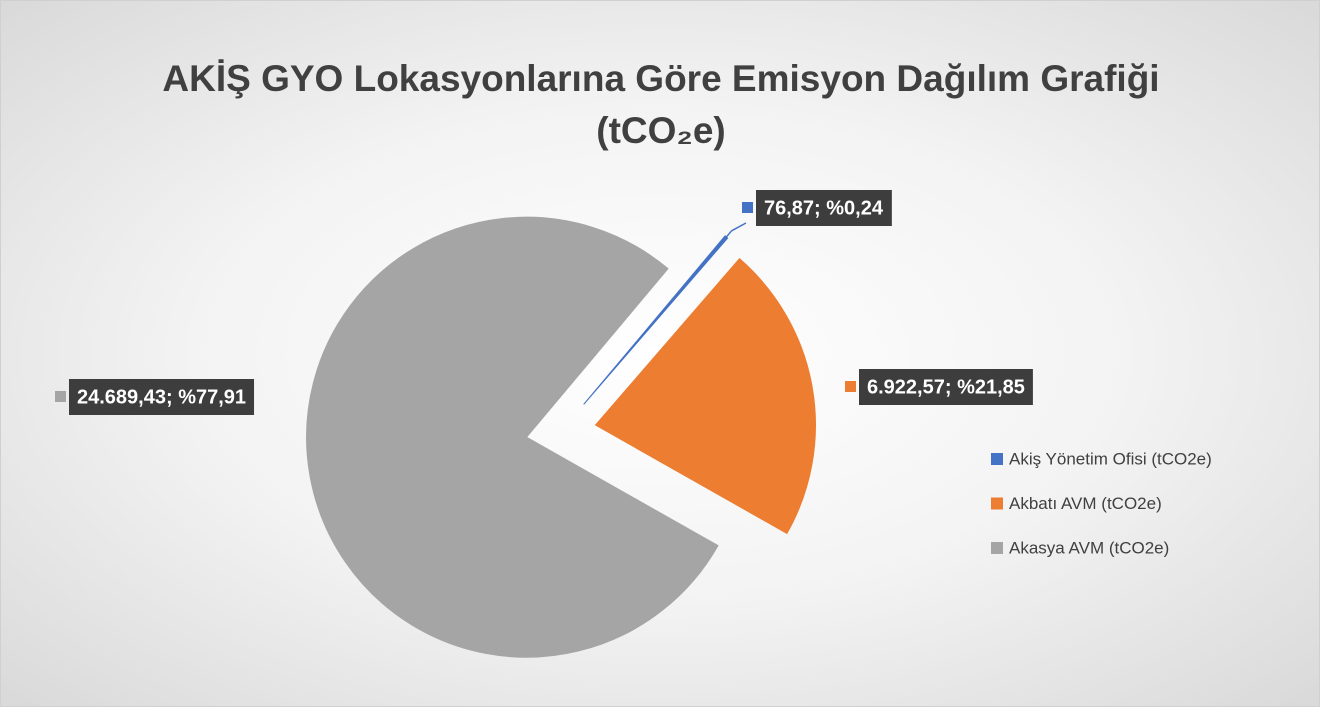 The image size is (1320, 707). I want to click on data-label: 24.689,43; %77,91, so click(161, 397).